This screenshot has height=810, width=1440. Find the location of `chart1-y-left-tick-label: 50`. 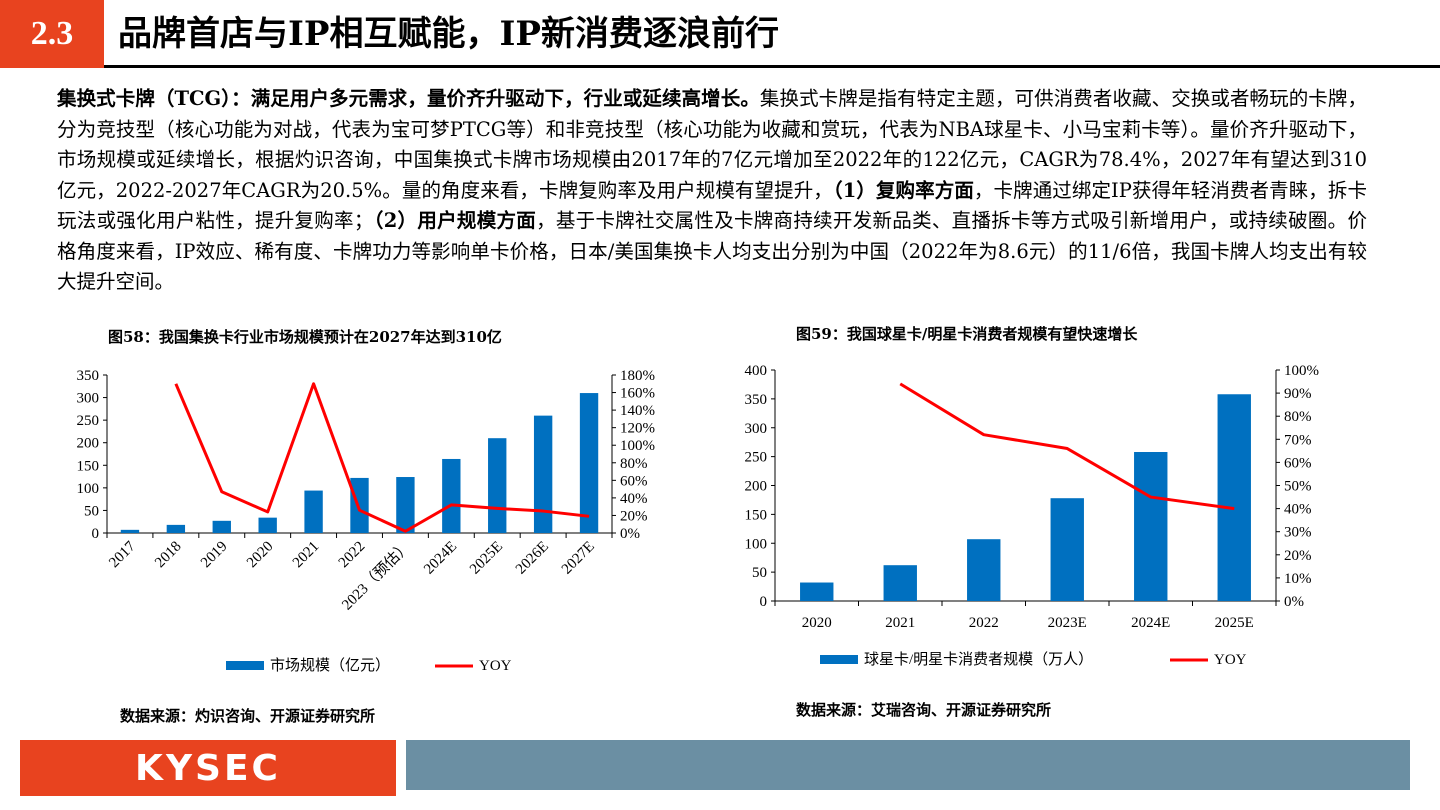

chart1-y-left-tick-label: 50 is located at coordinates (91, 511).